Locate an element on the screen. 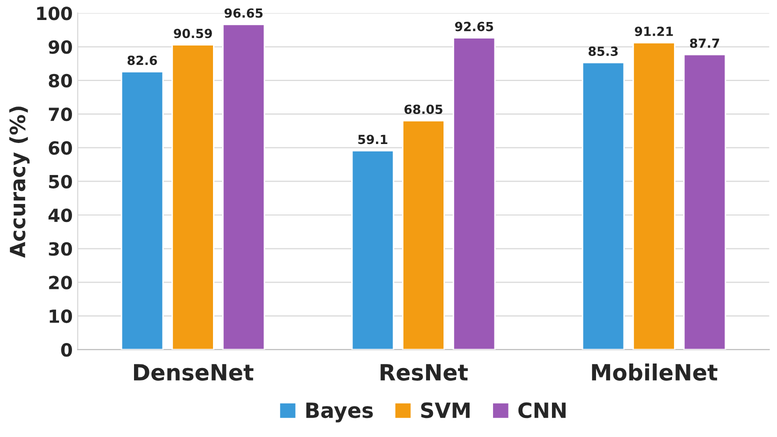 The height and width of the screenshot is (437, 777). y-tick-label: 20 is located at coordinates (60, 283).